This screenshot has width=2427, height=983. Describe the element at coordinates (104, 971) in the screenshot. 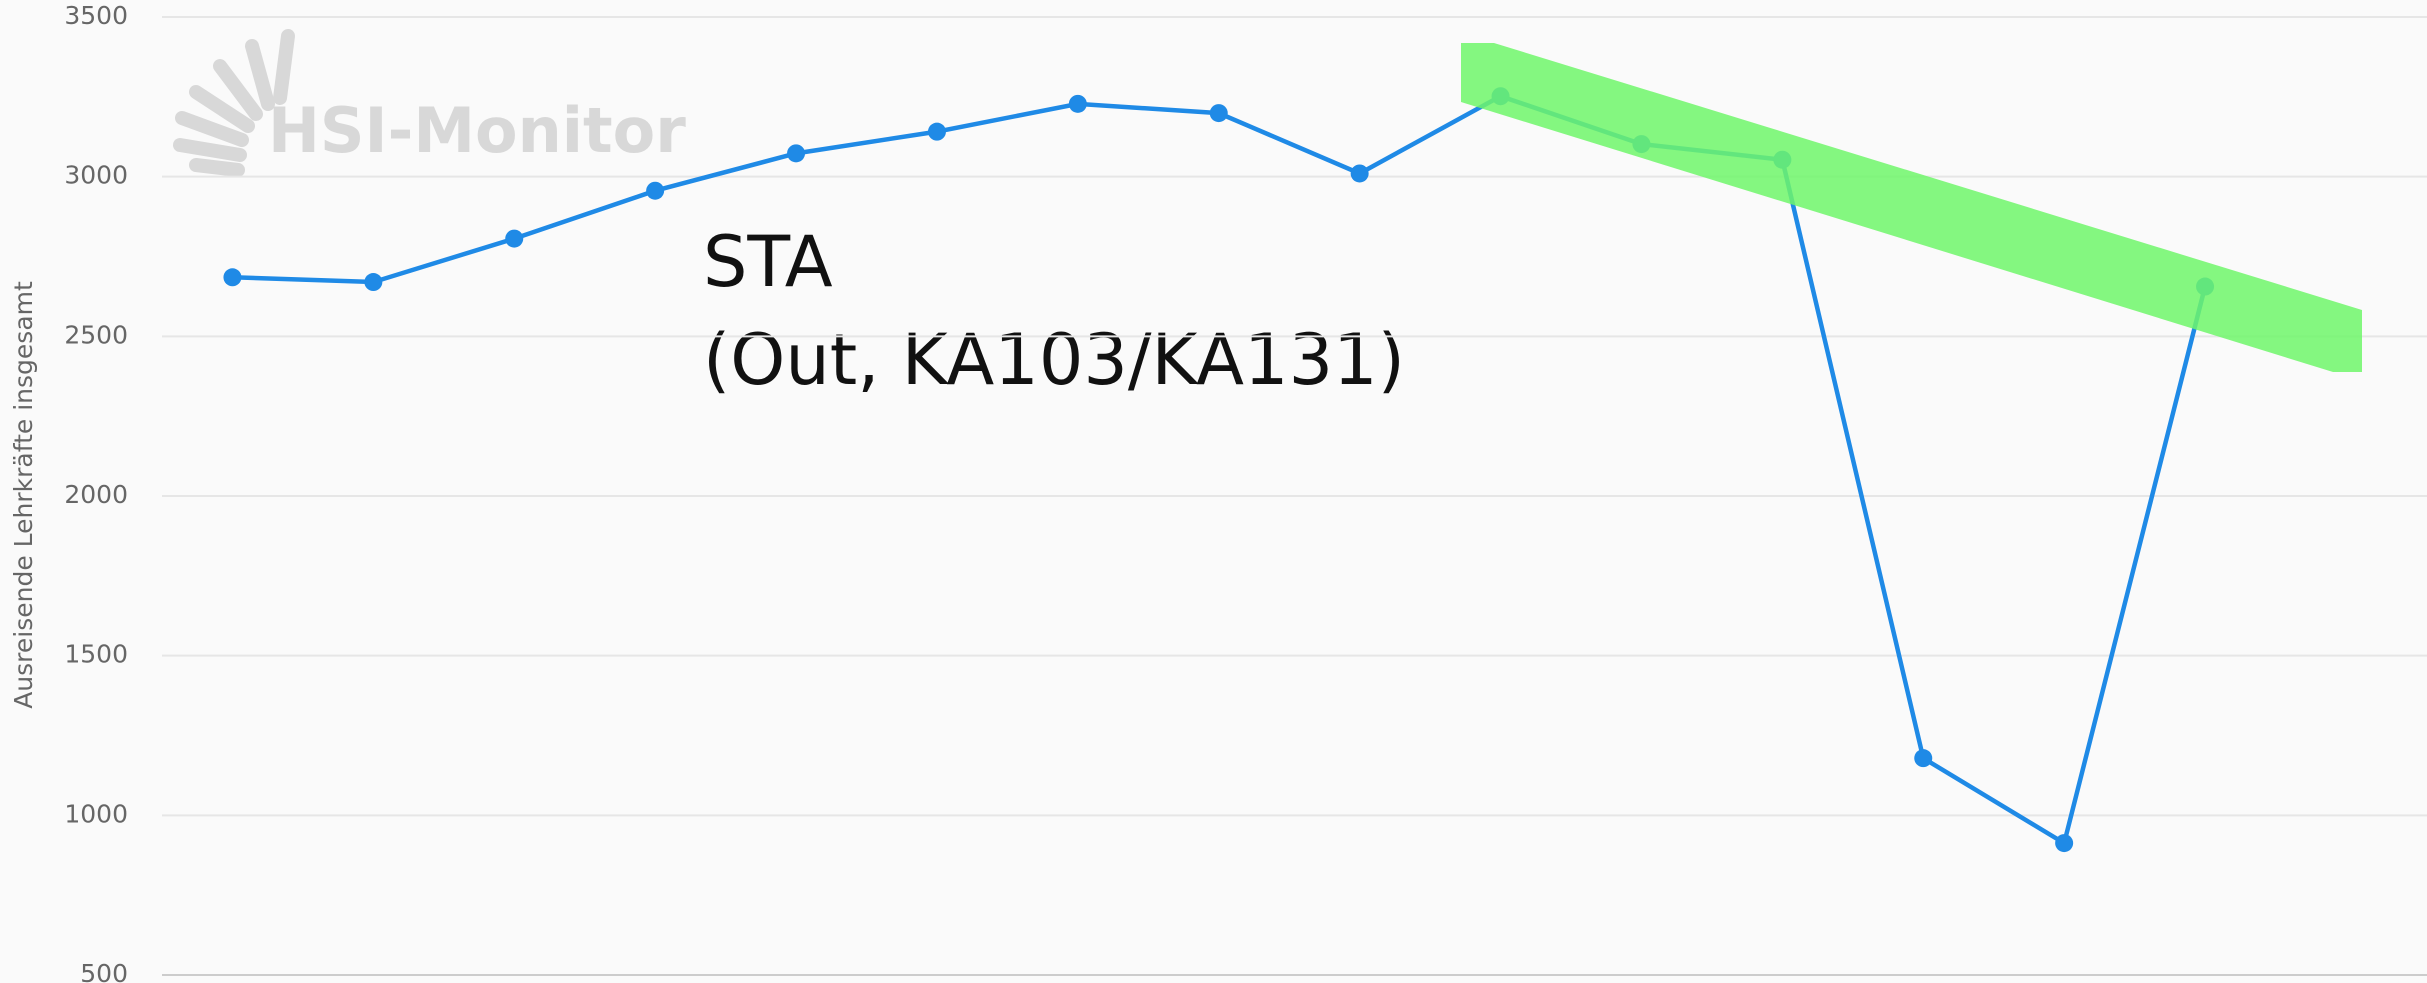

I see `y-tick-label: 500` at that location.